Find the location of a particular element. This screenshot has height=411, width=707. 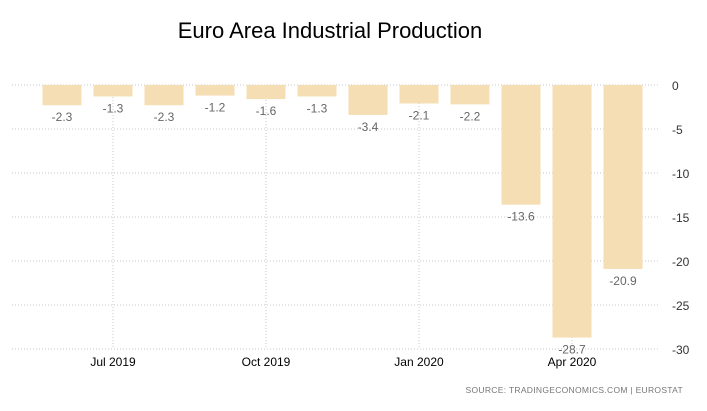

y-tick-label: -20 is located at coordinates (681, 262).